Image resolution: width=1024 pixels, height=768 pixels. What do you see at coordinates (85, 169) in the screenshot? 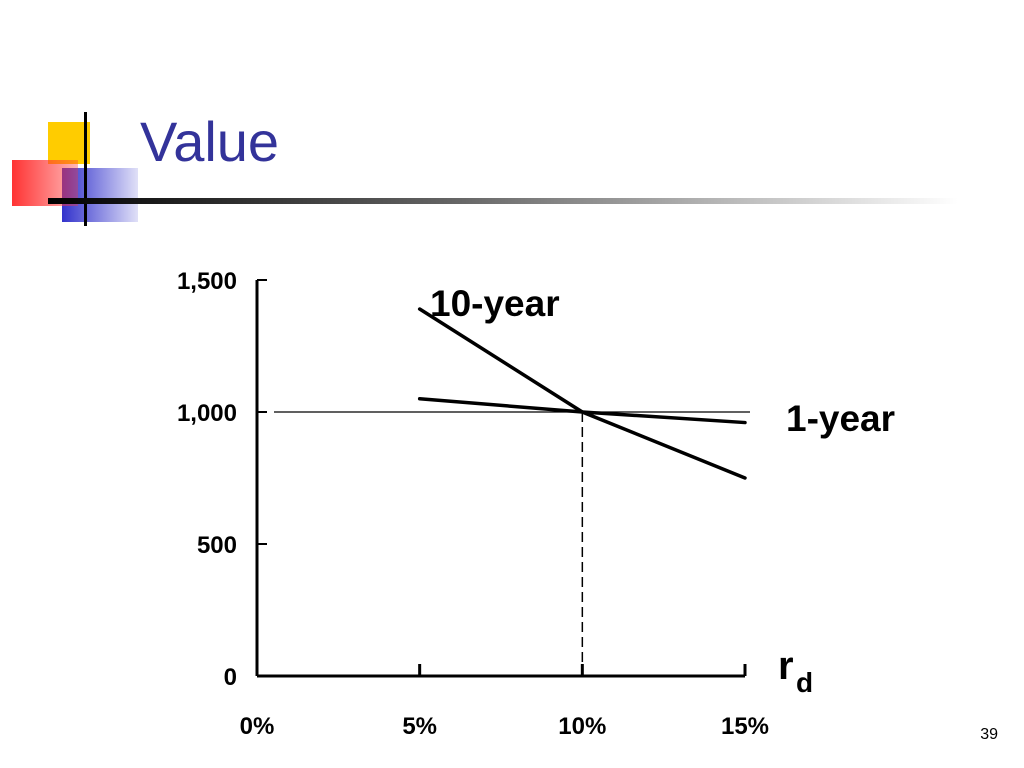
I see `deco-vertical-line` at bounding box center [85, 169].